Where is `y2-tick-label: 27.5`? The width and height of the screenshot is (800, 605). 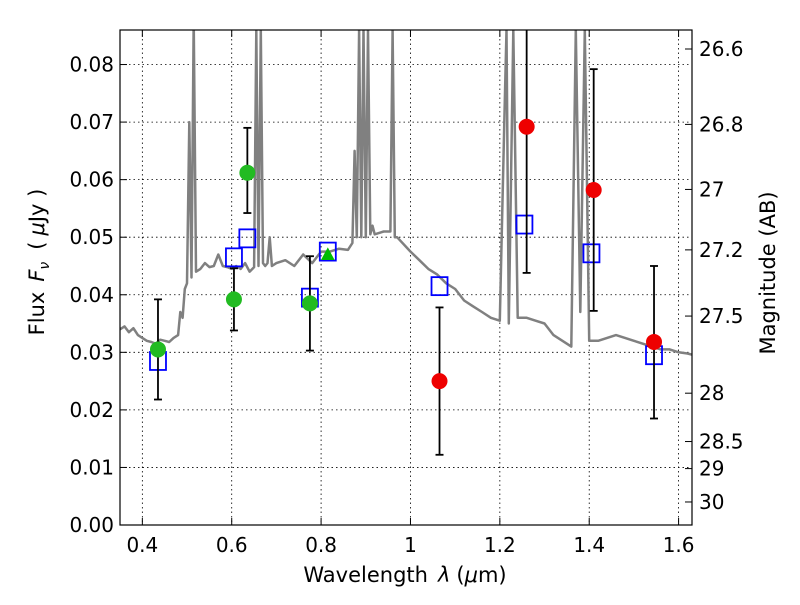 y2-tick-label: 27.5 is located at coordinates (721, 316).